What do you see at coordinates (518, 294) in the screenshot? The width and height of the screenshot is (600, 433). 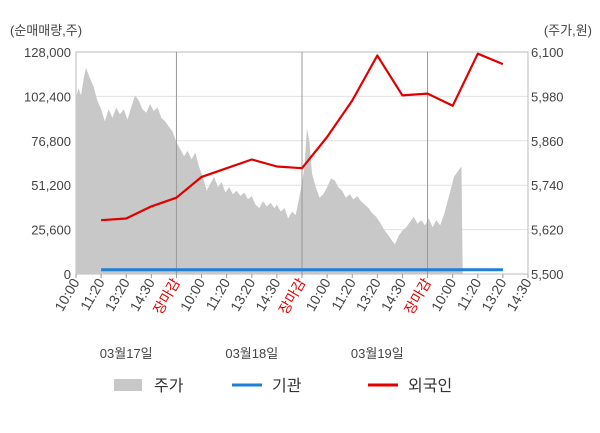 I see `x-tick-label: 14:30` at bounding box center [518, 294].